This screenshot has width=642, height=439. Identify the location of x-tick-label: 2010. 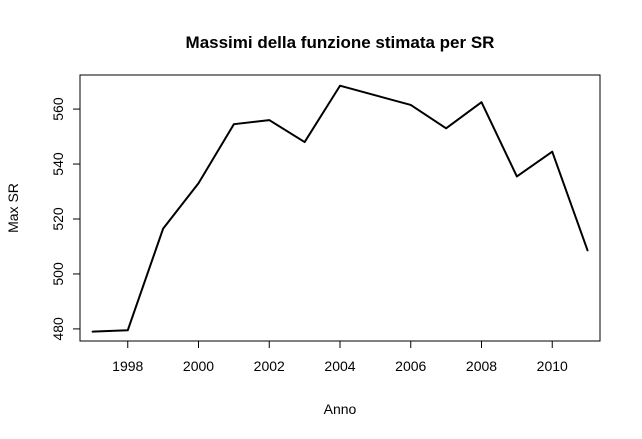
(552, 366).